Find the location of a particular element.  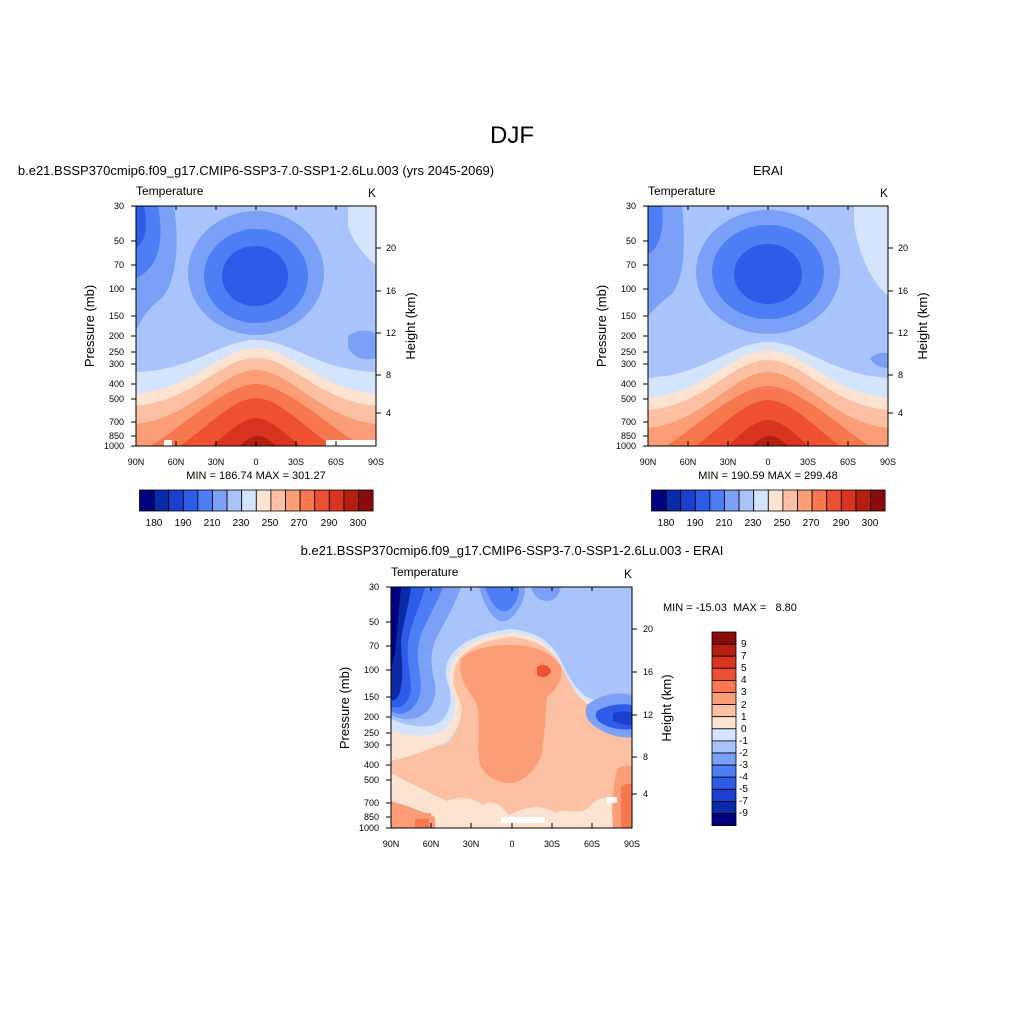

colorbar-tick-label: -3 is located at coordinates (743, 765).